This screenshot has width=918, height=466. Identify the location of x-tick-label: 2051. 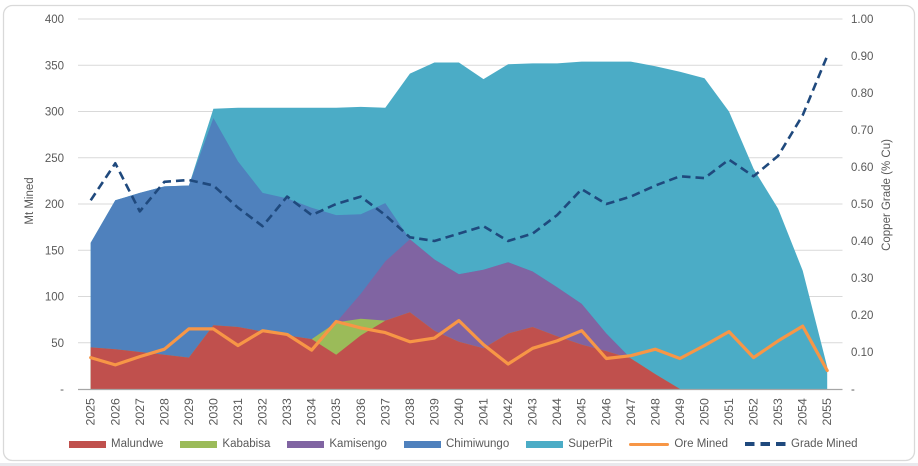
(729, 412).